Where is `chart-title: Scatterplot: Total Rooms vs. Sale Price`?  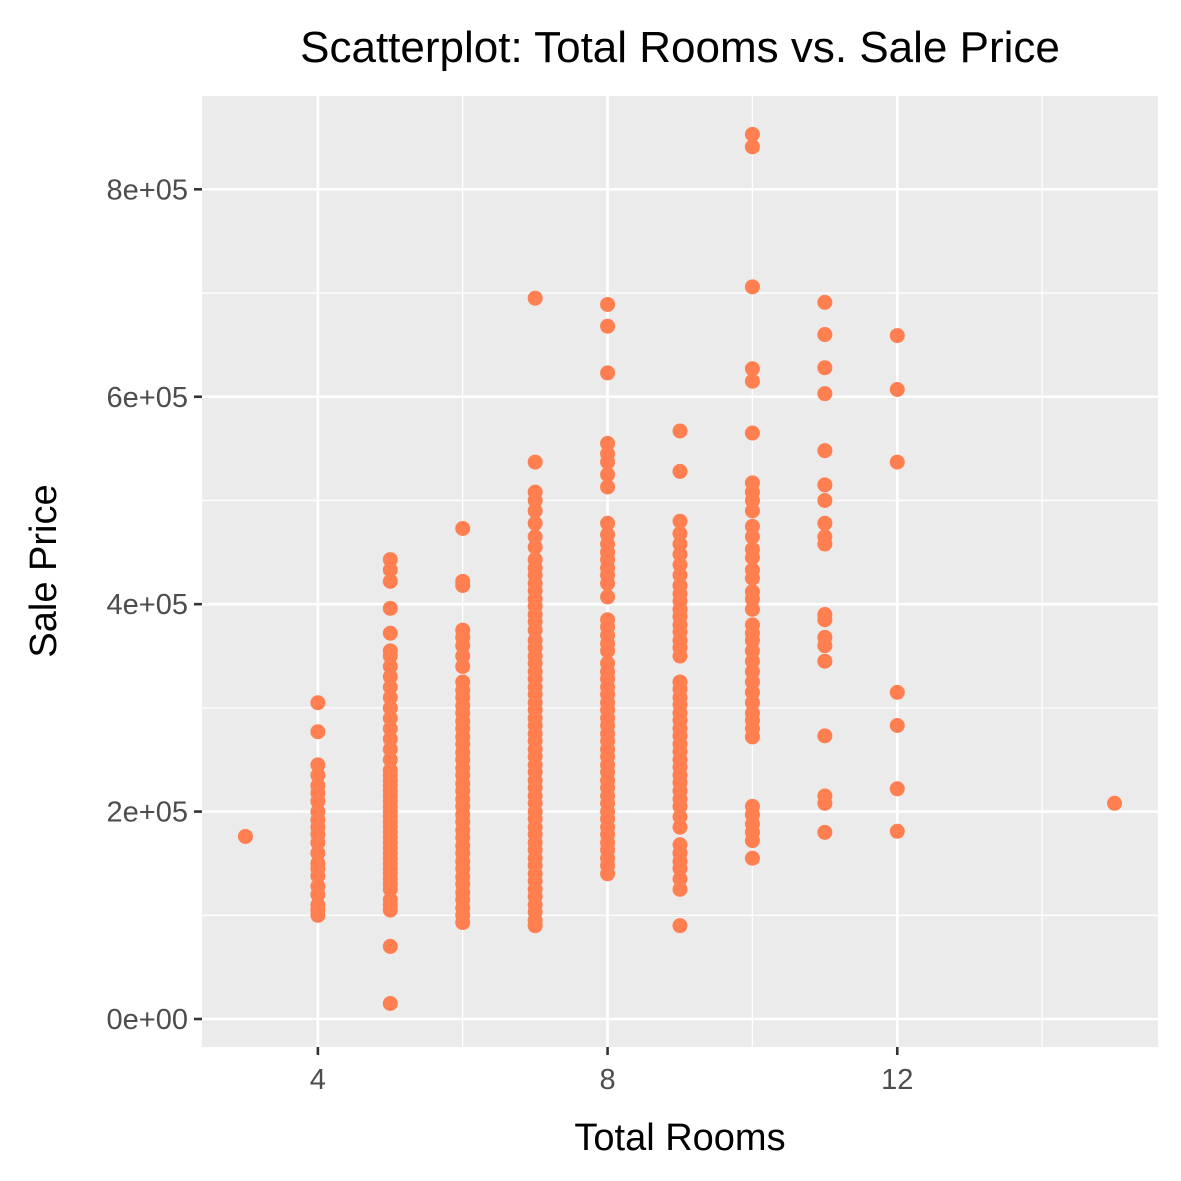
chart-title: Scatterplot: Total Rooms vs. Sale Price is located at coordinates (680, 47).